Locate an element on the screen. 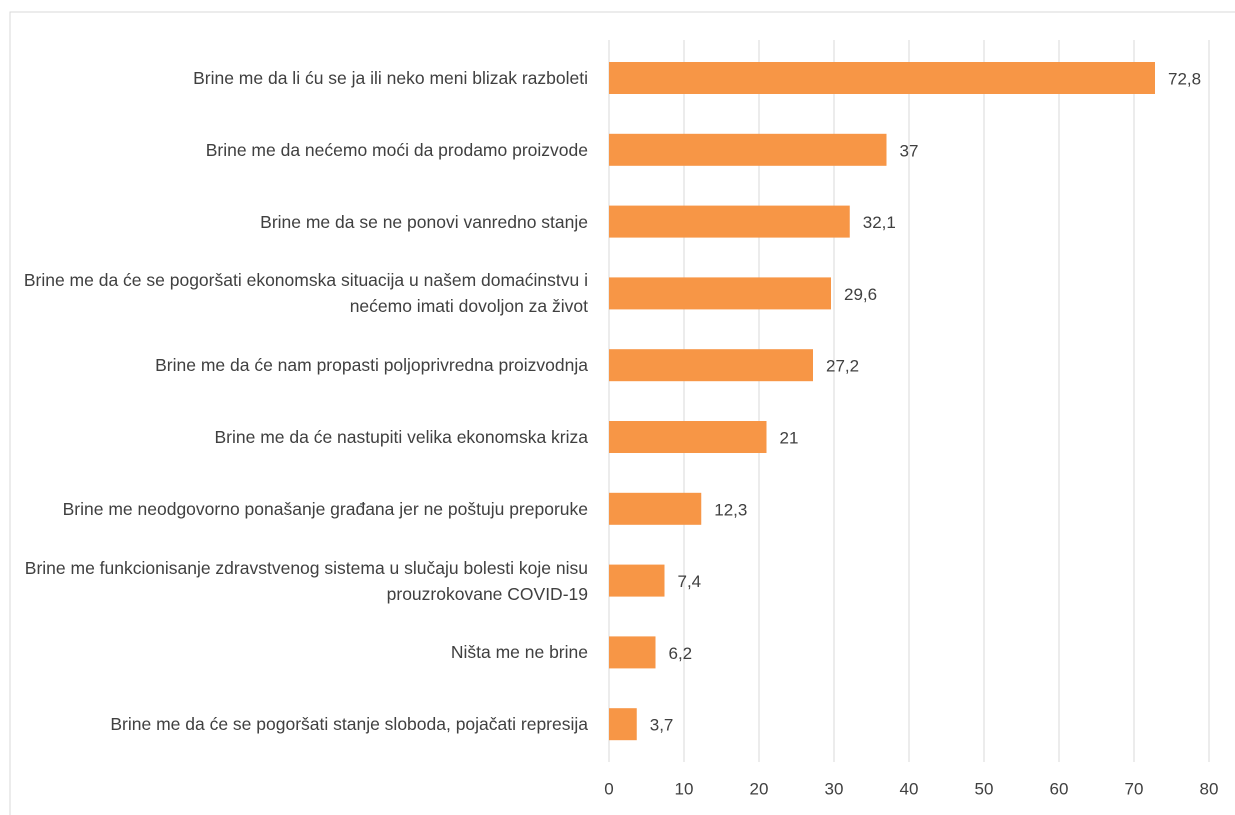  data-label: 21 is located at coordinates (789, 437).